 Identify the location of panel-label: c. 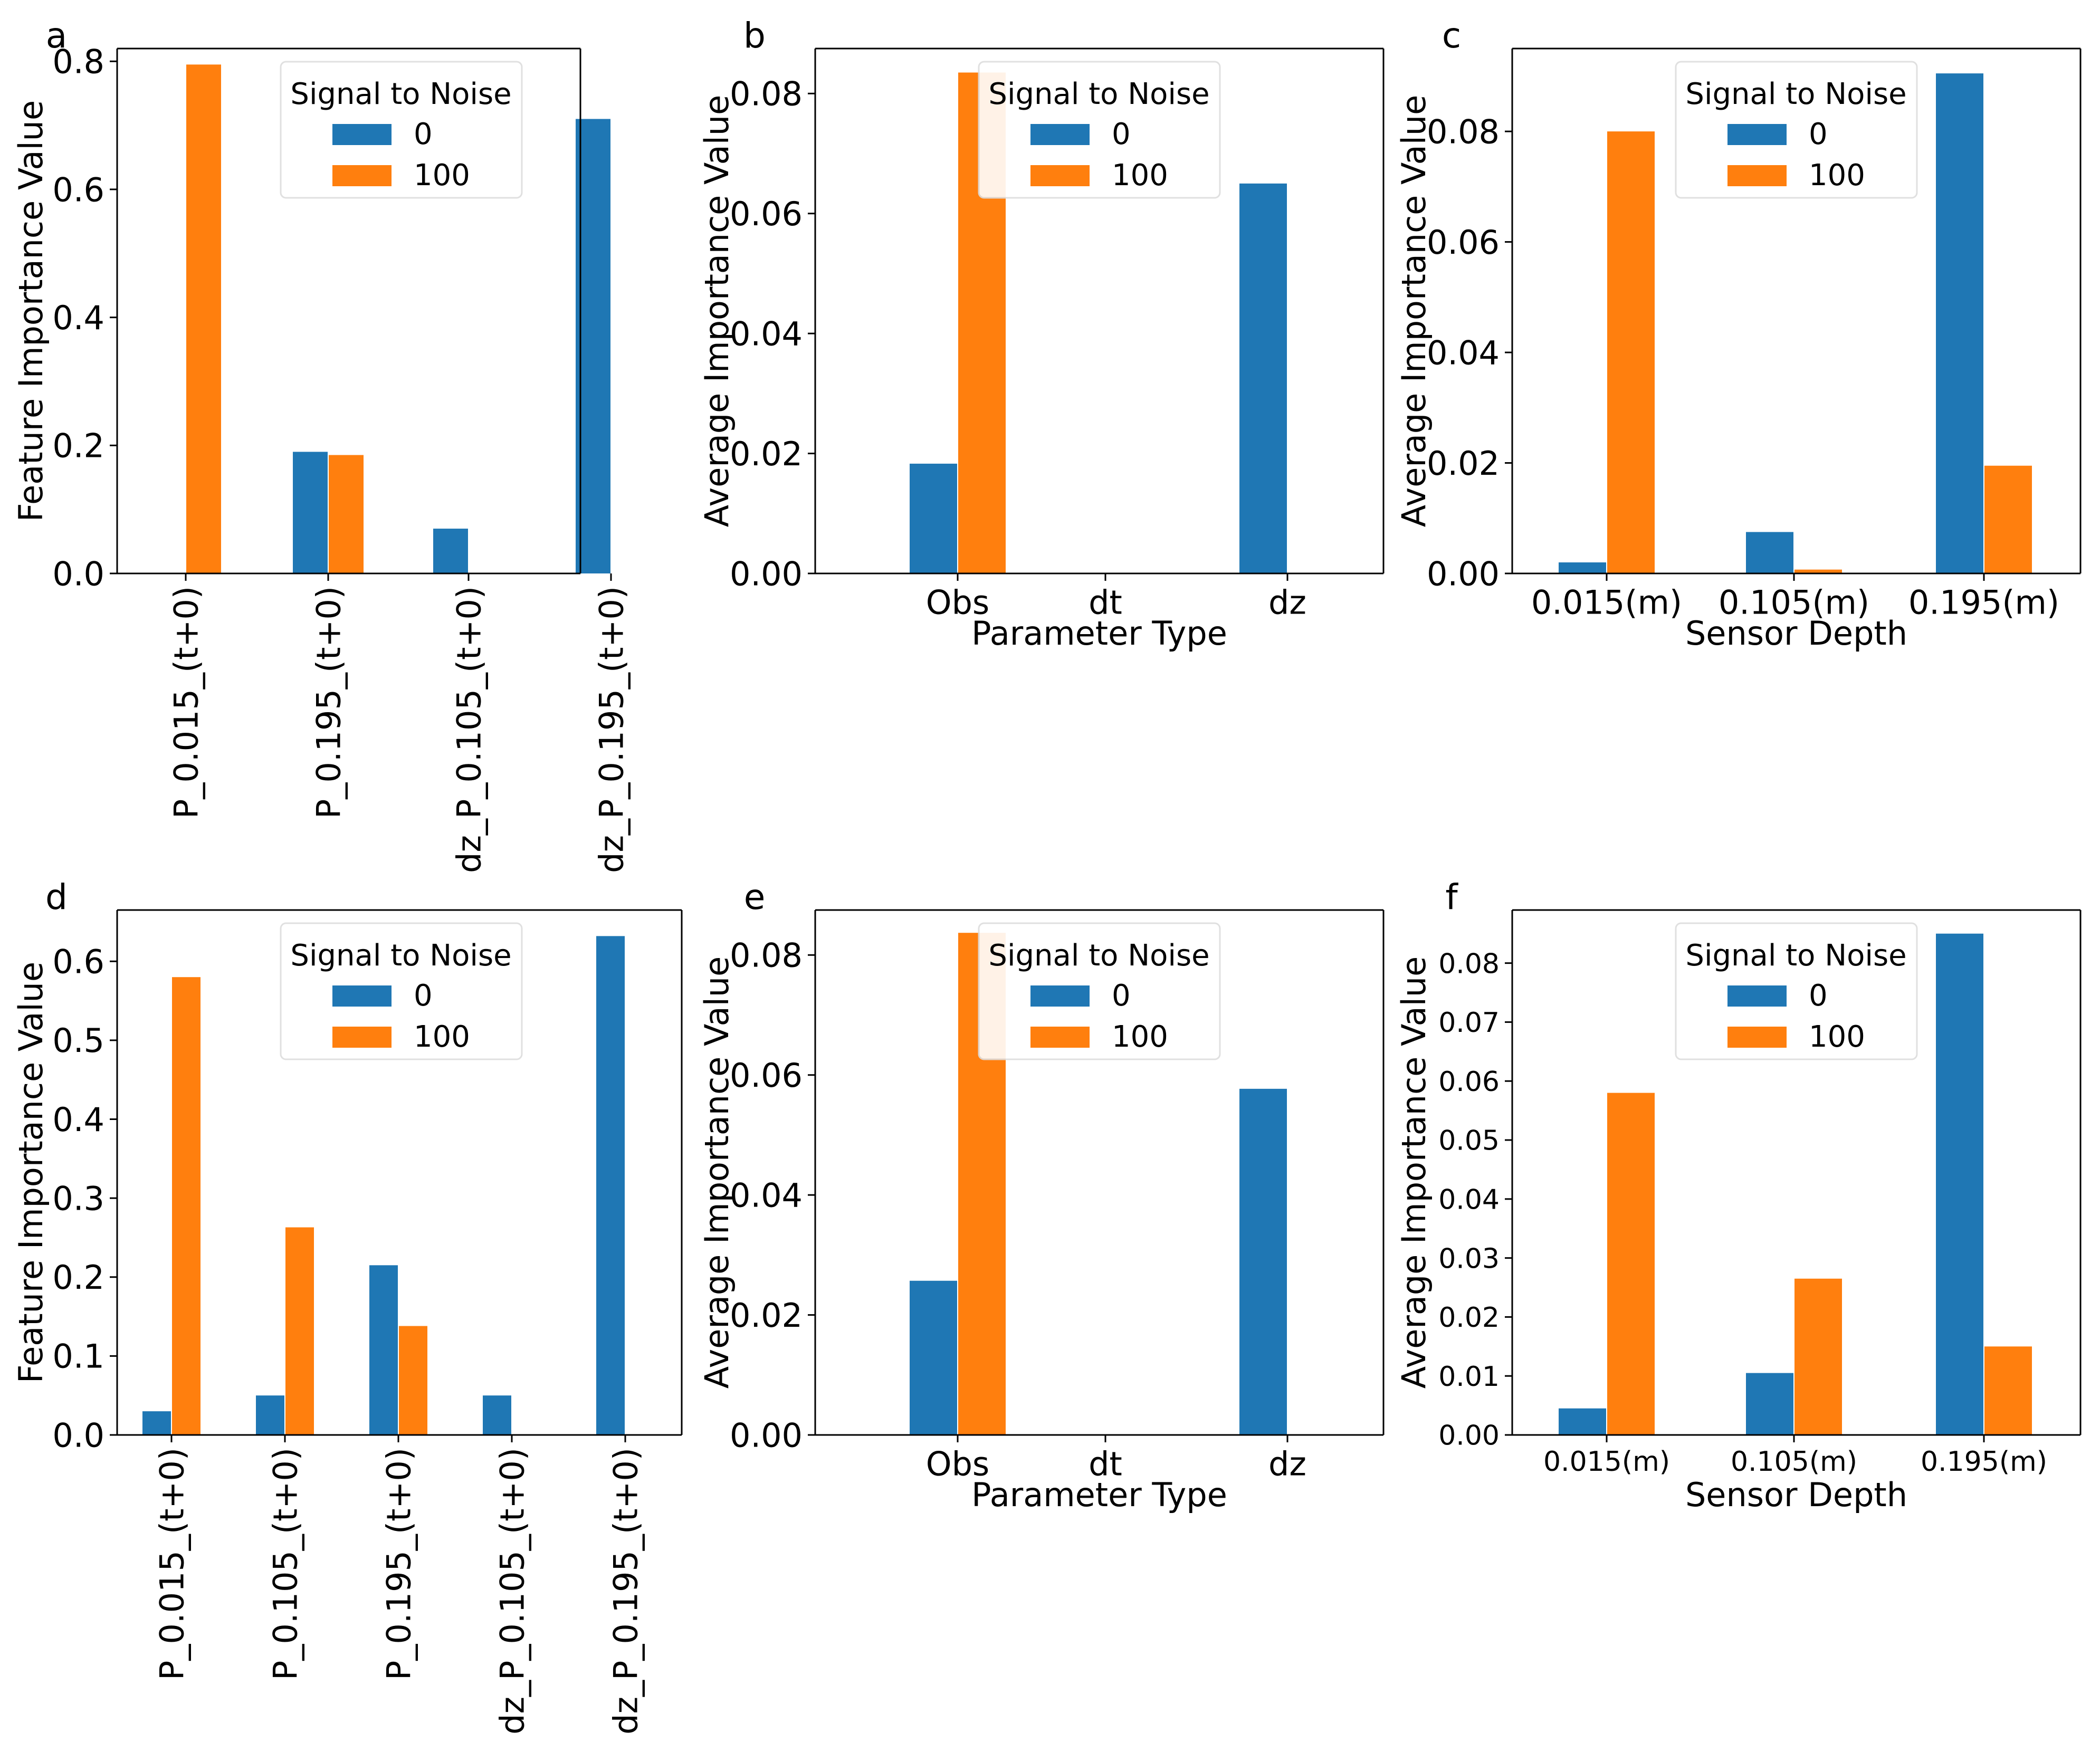
(1451, 35).